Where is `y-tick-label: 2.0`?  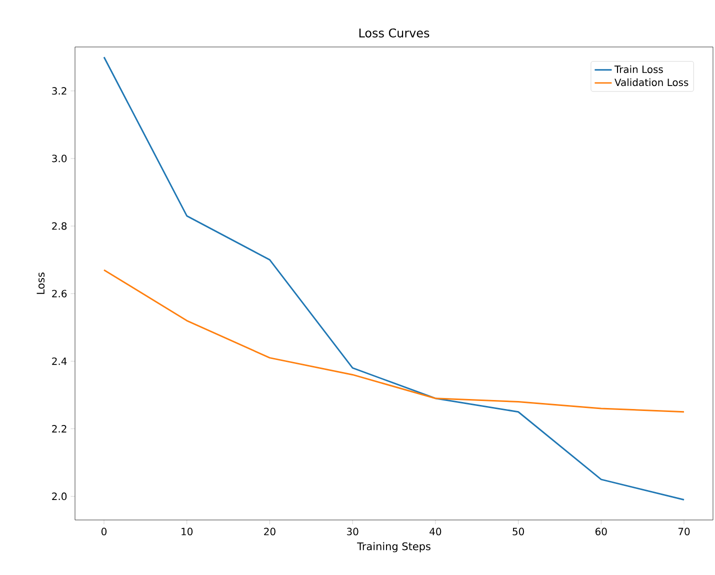
y-tick-label: 2.0 is located at coordinates (59, 496).